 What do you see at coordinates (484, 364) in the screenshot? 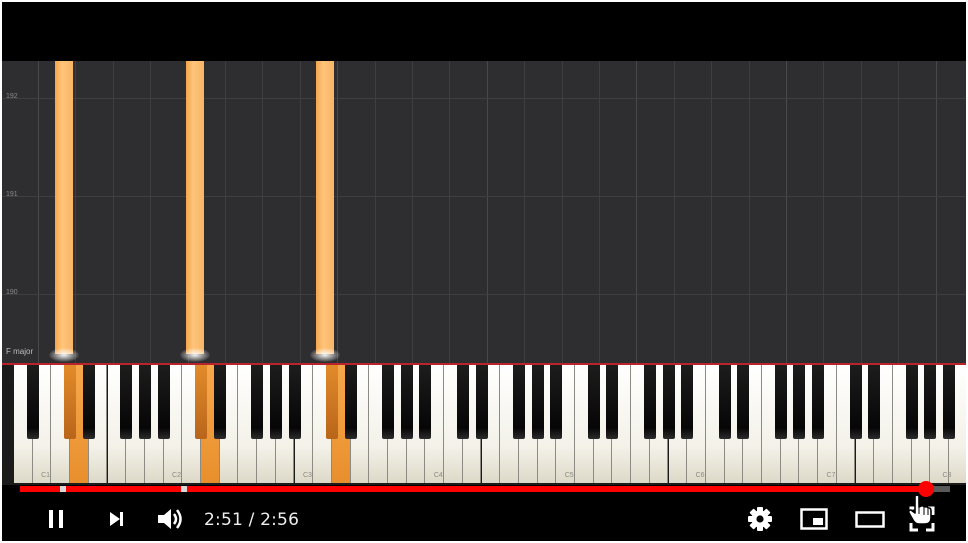
I see `keyboard-hit-line` at bounding box center [484, 364].